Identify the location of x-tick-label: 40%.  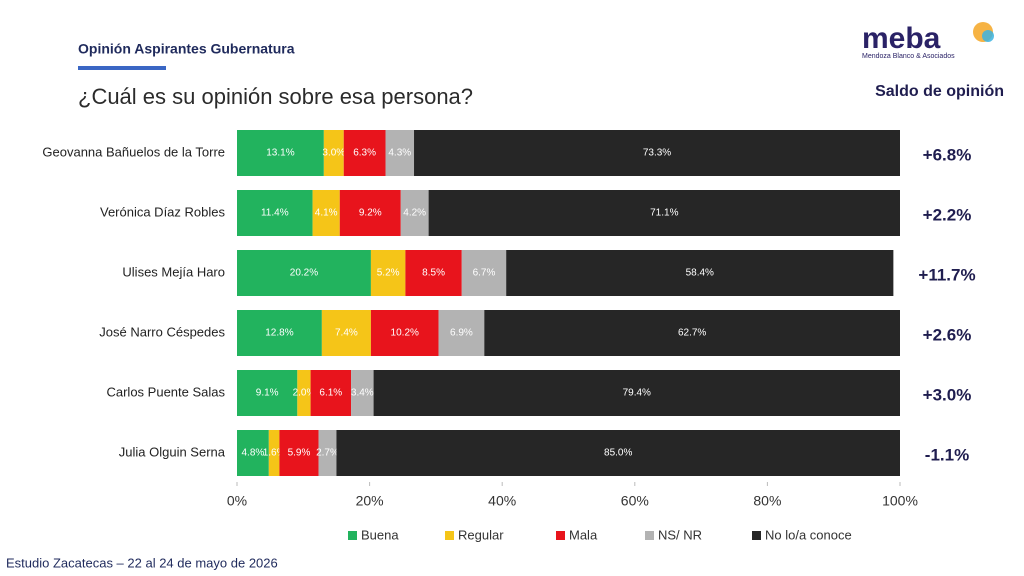
(502, 501).